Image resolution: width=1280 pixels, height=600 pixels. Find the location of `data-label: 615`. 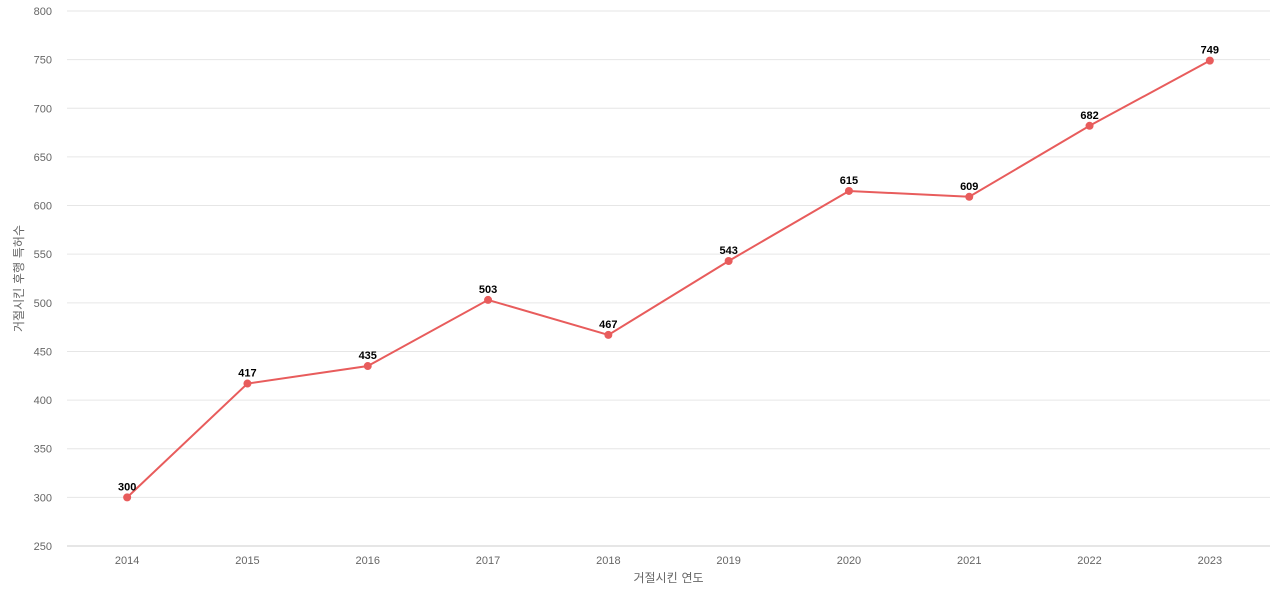

data-label: 615 is located at coordinates (849, 181).